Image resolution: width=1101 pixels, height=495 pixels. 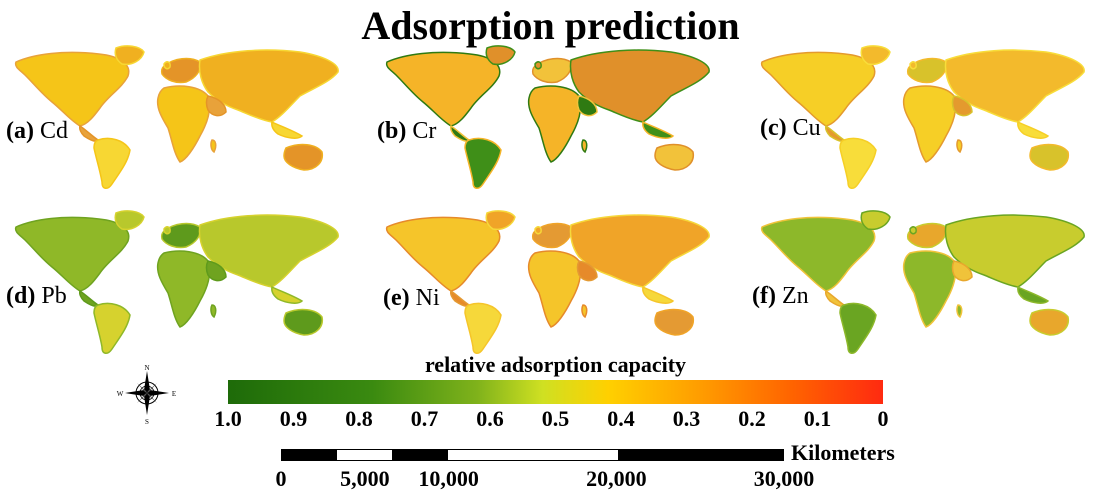 I want to click on scale-tick: 20,000, so click(x=616, y=478).